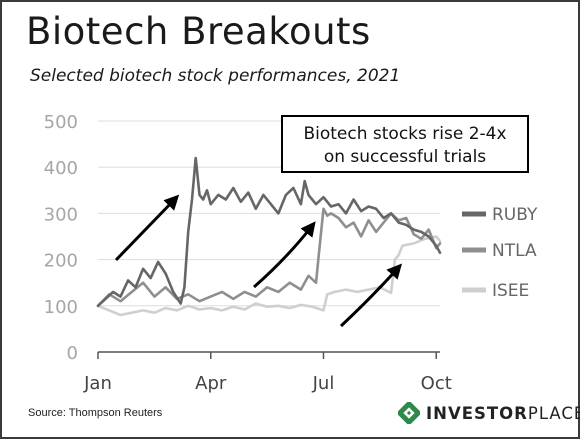  What do you see at coordinates (477, 413) in the screenshot?
I see `brand-name-strong: INVESTOR` at bounding box center [477, 413].